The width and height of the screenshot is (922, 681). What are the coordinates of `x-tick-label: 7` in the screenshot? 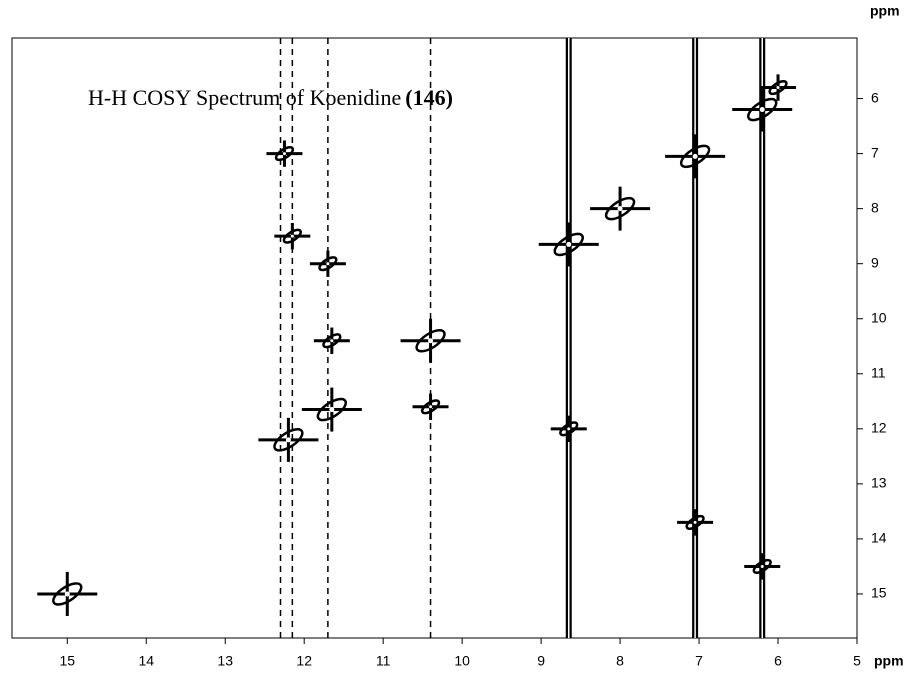 It's located at (699, 661).